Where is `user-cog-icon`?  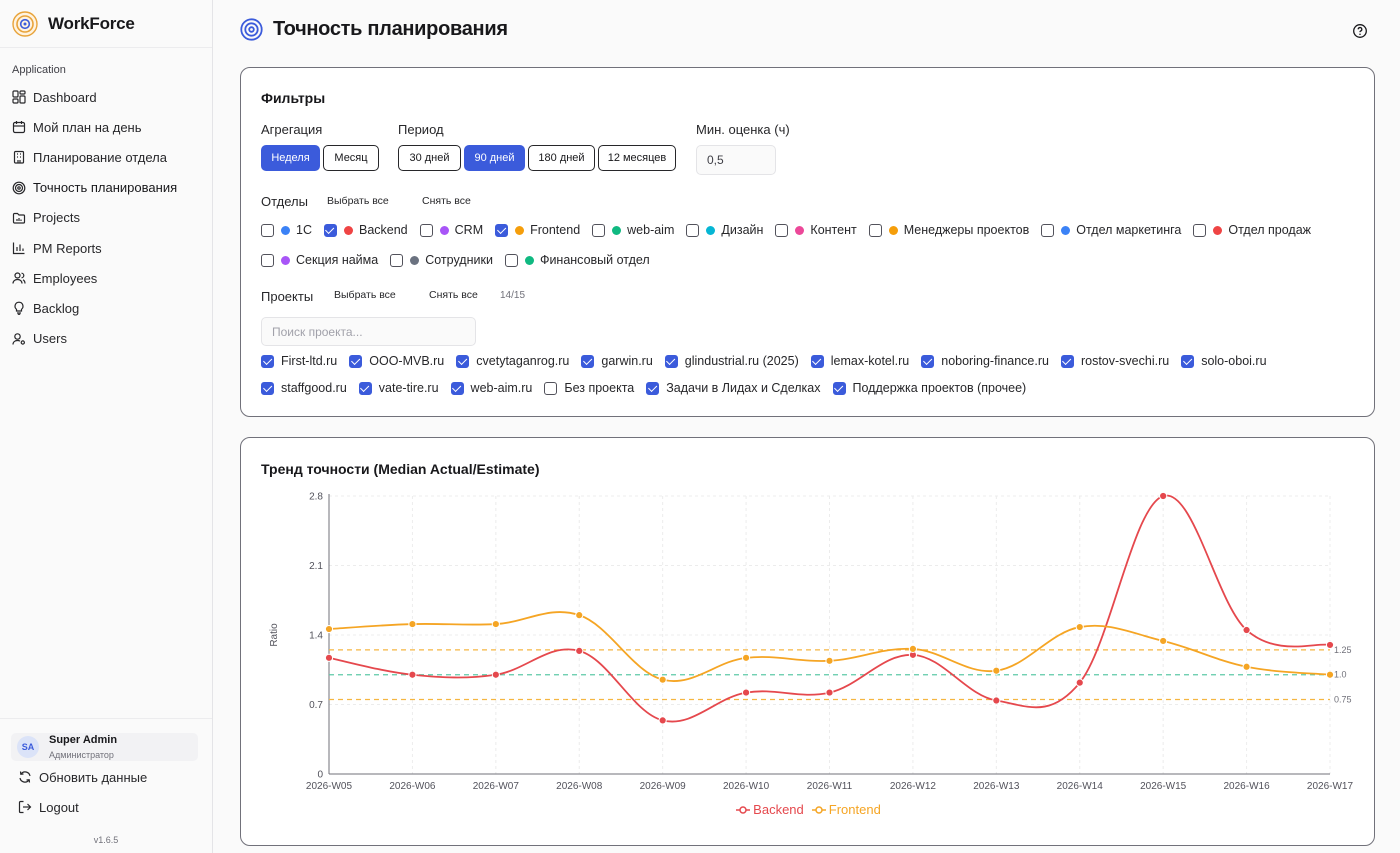 user-cog-icon is located at coordinates (18, 338).